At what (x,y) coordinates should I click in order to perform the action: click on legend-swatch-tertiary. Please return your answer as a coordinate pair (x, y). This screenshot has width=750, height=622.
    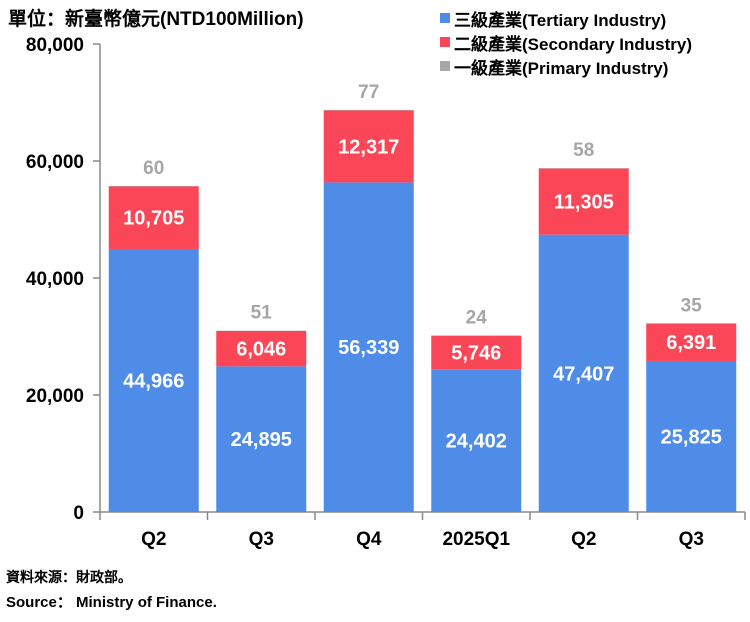
    Looking at the image, I should click on (445, 18).